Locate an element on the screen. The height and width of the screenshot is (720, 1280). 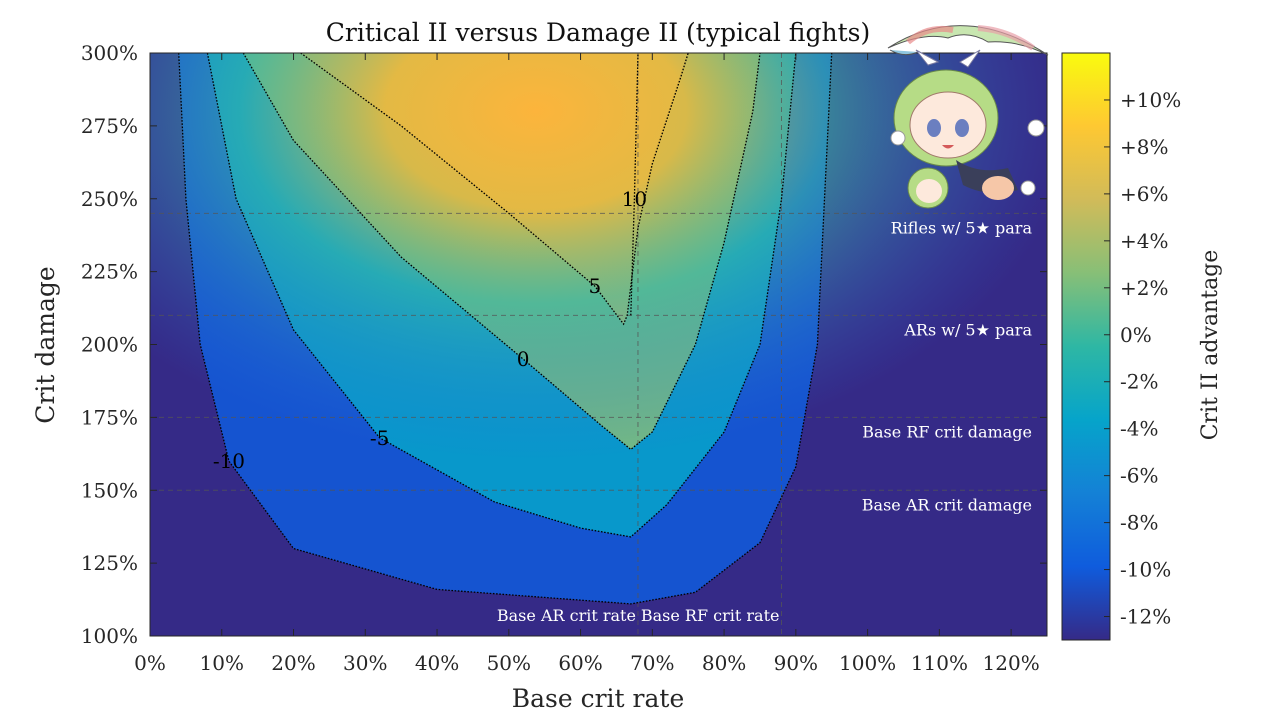
reference-label: Base RF crit rate is located at coordinates (710, 615).